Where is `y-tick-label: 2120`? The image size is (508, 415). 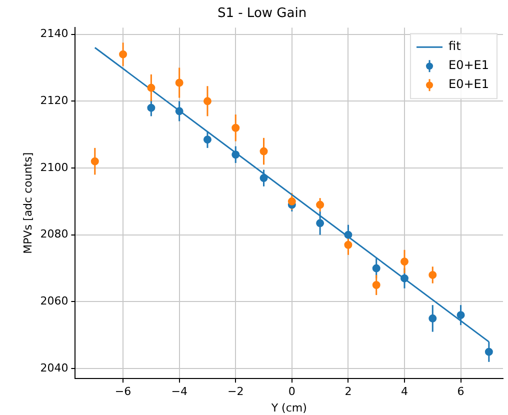
y-tick-label: 2120 is located at coordinates (54, 100).